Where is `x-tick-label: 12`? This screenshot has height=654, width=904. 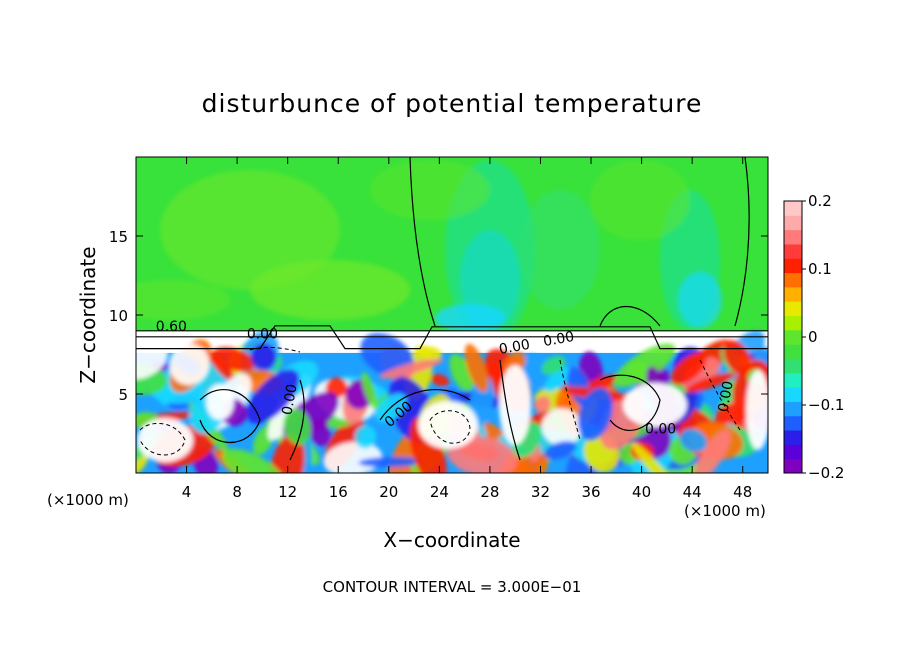 x-tick-label: 12 is located at coordinates (287, 492).